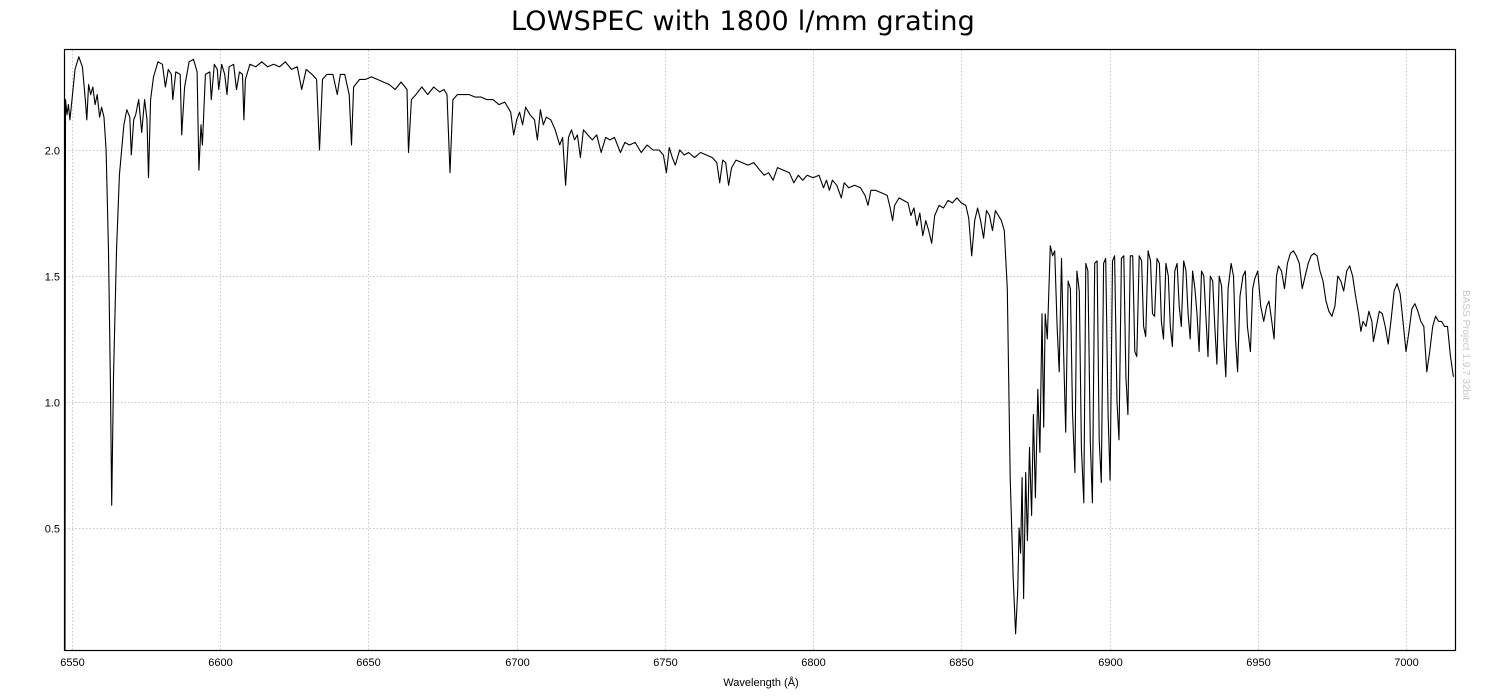 This screenshot has width=1491, height=700. I want to click on x-tick-label: 7000, so click(1406, 663).